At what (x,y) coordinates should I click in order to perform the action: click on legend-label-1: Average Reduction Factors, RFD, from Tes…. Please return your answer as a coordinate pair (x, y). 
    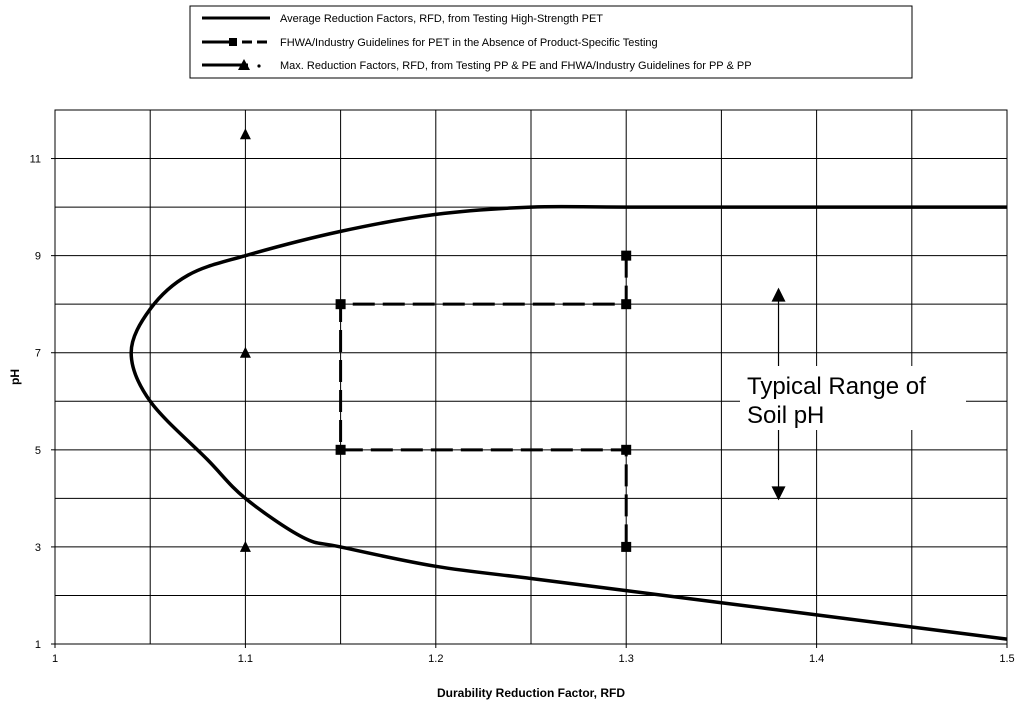
    Looking at the image, I should click on (441, 19).